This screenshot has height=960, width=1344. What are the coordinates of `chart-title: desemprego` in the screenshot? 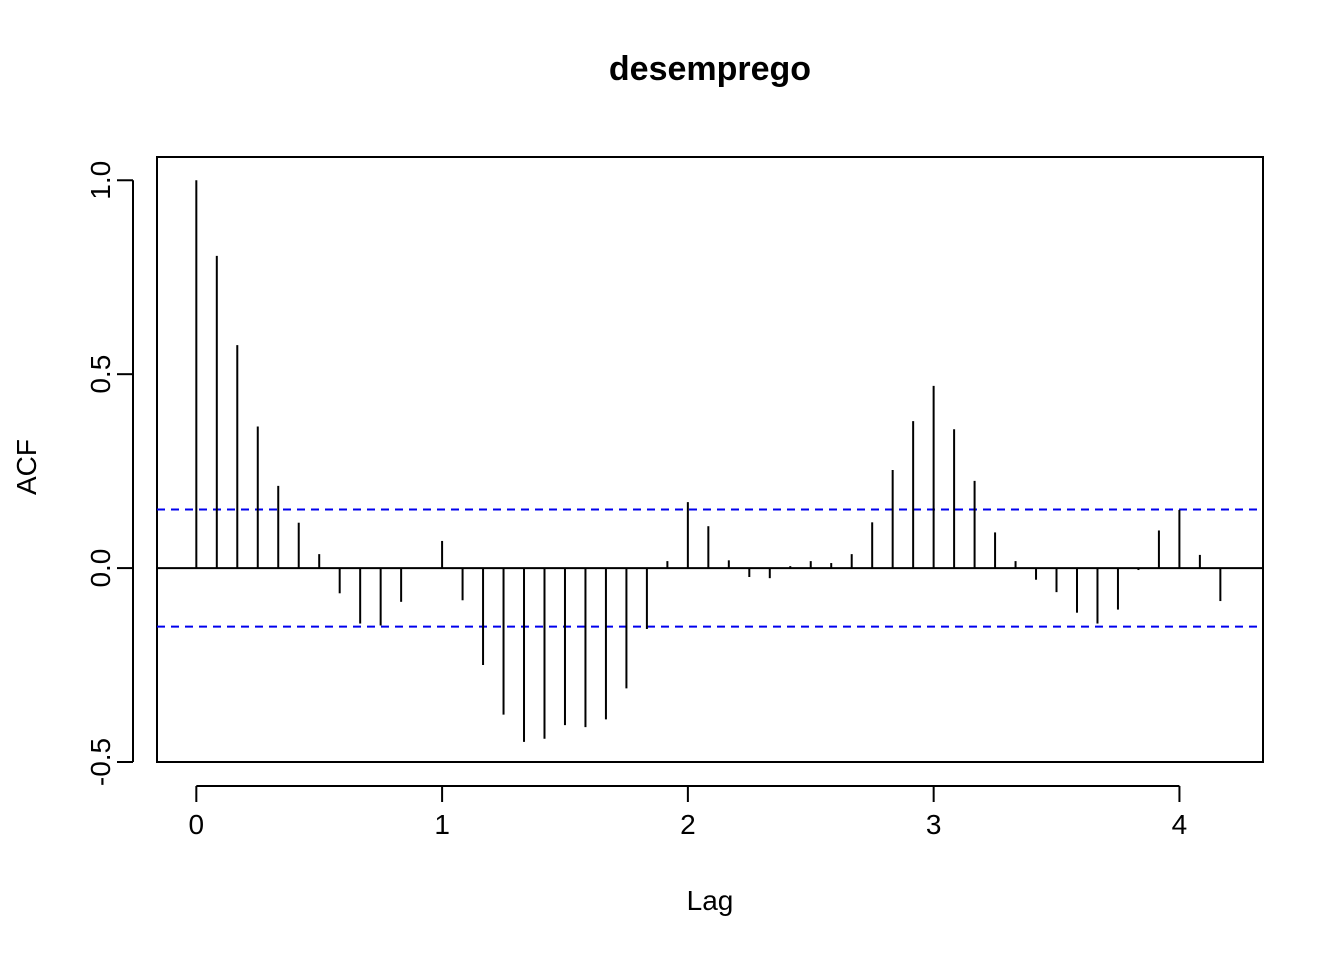 It's located at (710, 69).